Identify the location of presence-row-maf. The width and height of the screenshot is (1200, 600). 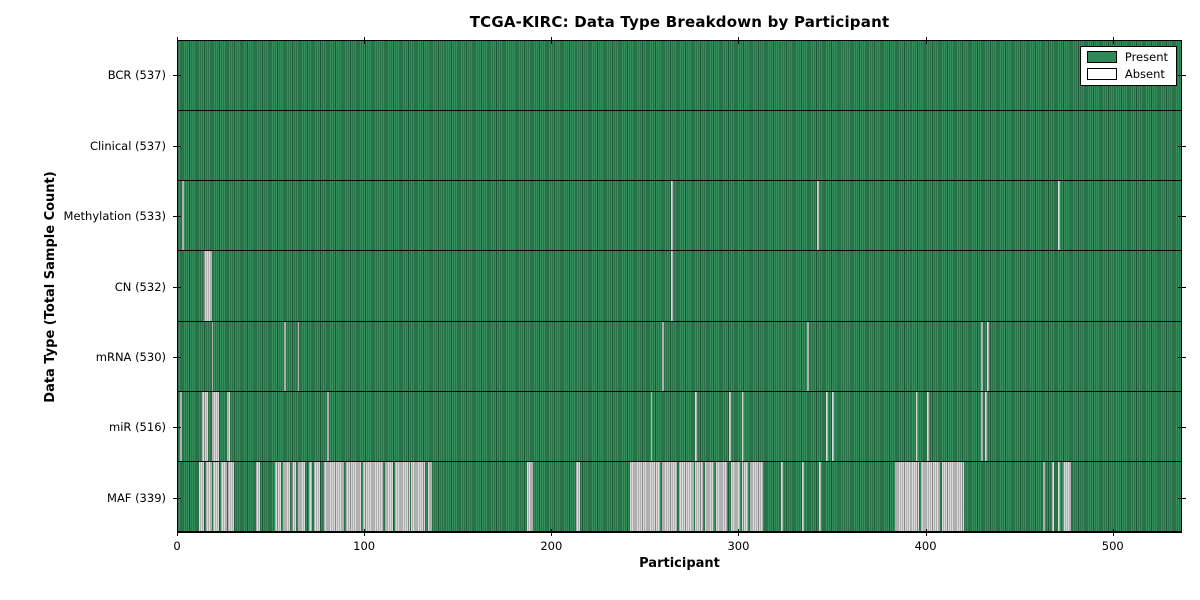
(679, 496).